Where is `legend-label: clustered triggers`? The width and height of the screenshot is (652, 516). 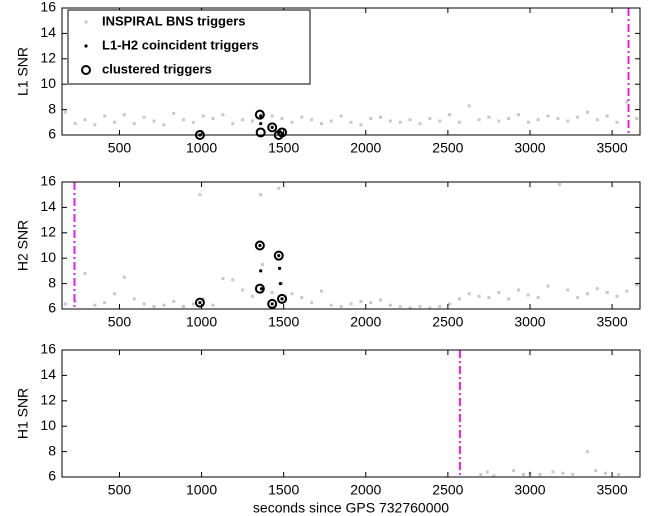
legend-label: clustered triggers is located at coordinates (157, 68).